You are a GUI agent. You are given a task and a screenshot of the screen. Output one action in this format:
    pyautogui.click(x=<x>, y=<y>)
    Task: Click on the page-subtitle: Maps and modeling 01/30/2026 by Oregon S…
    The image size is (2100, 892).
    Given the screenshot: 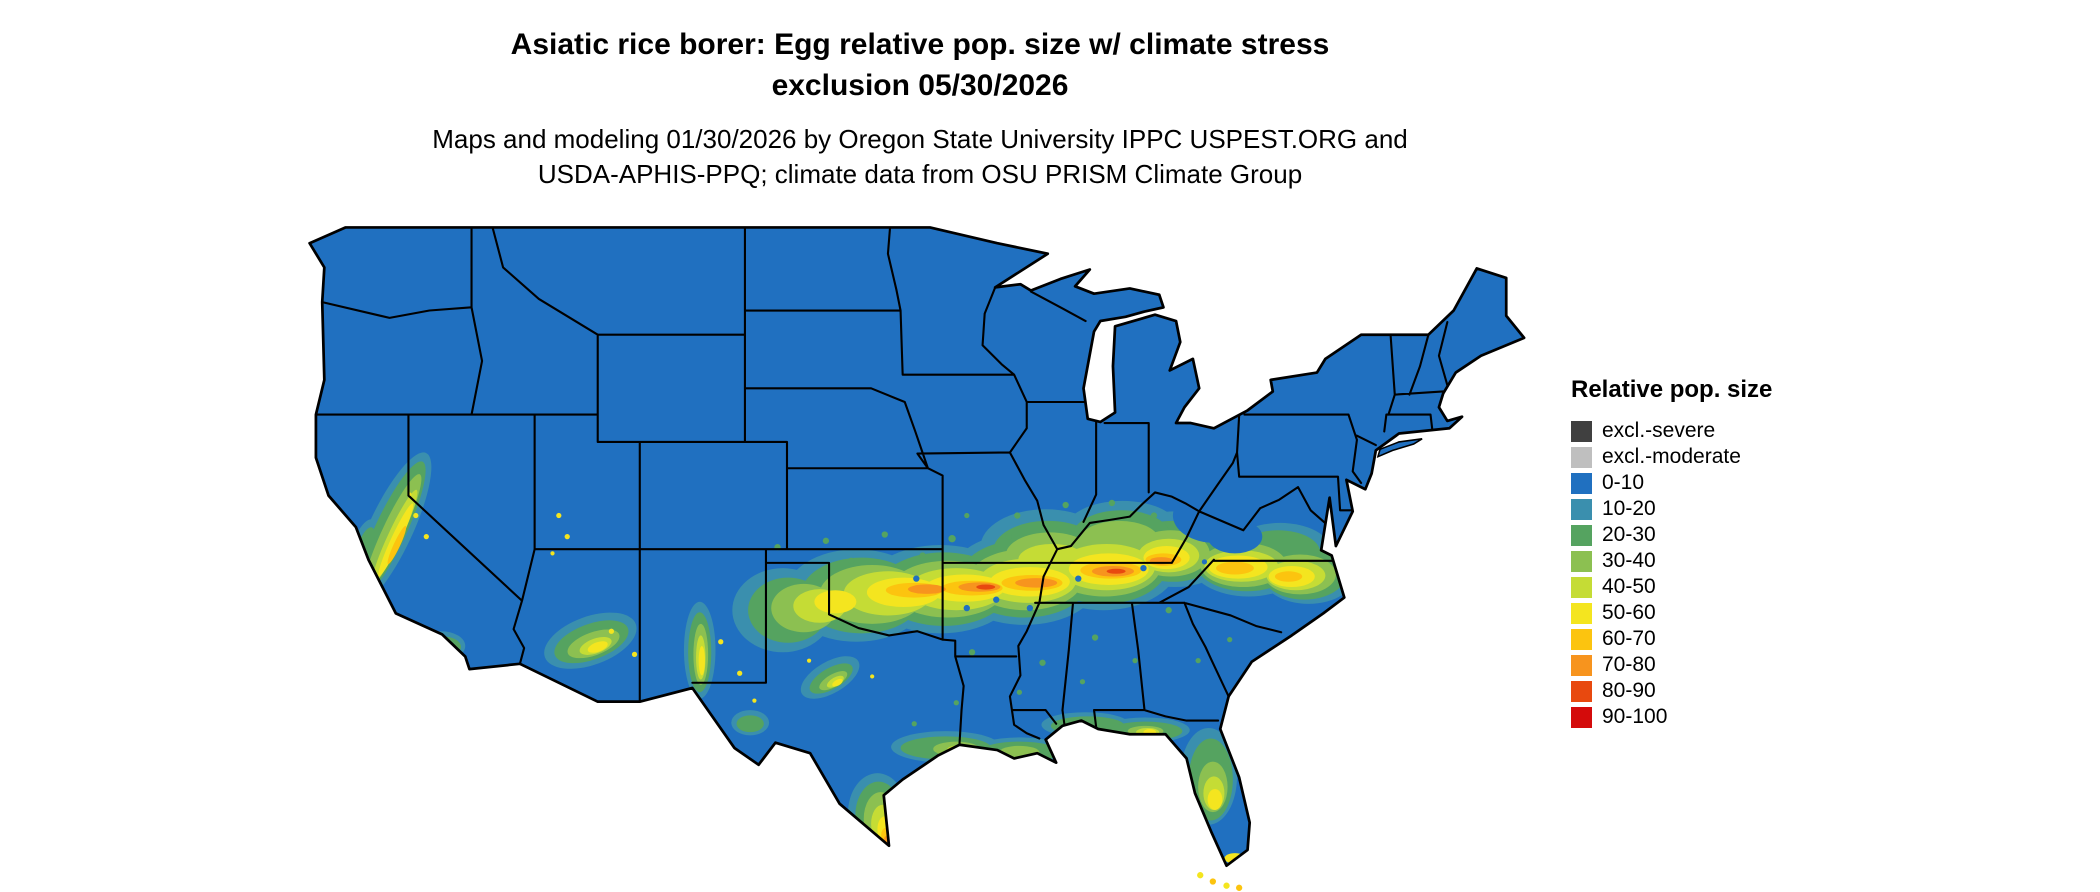 What is the action you would take?
    pyautogui.click(x=920, y=157)
    